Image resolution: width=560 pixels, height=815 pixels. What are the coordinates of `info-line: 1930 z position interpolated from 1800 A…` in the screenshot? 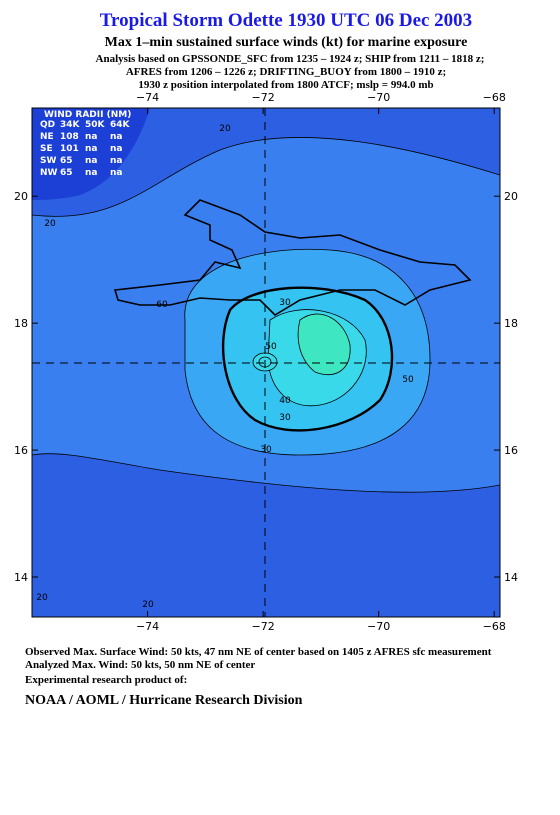 It's located at (285, 85).